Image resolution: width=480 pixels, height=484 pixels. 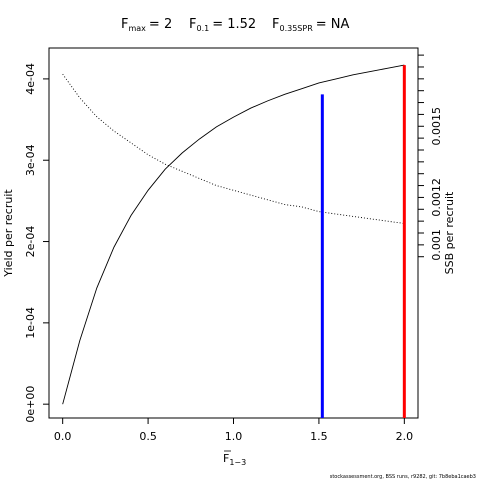 What do you see at coordinates (296, 28) in the screenshot?
I see `title-f35-subscript: 0.35SPR` at bounding box center [296, 28].